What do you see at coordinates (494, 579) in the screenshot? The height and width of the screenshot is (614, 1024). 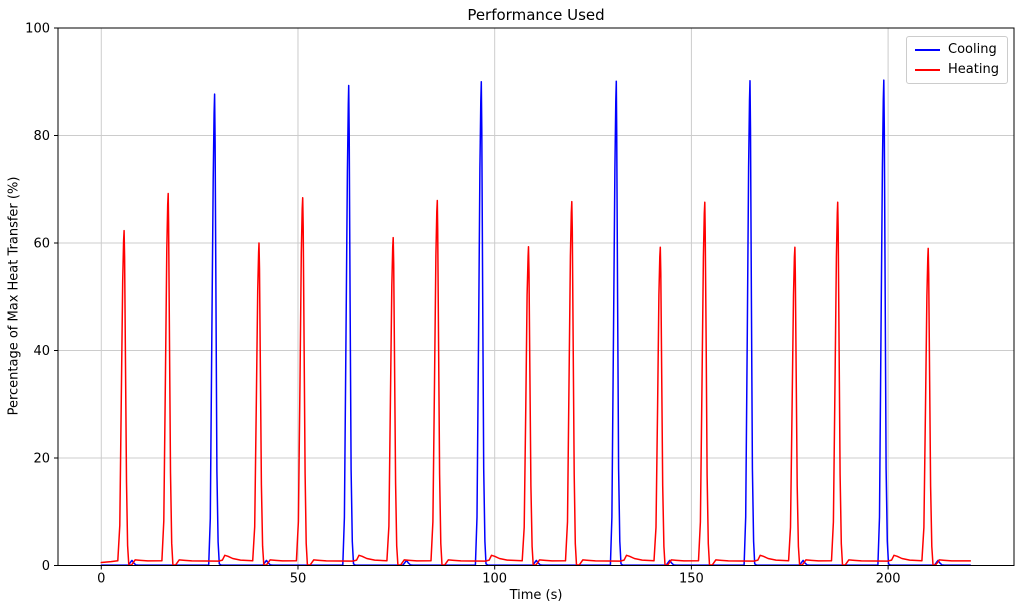 I see `x-tick-label: 100` at bounding box center [494, 579].